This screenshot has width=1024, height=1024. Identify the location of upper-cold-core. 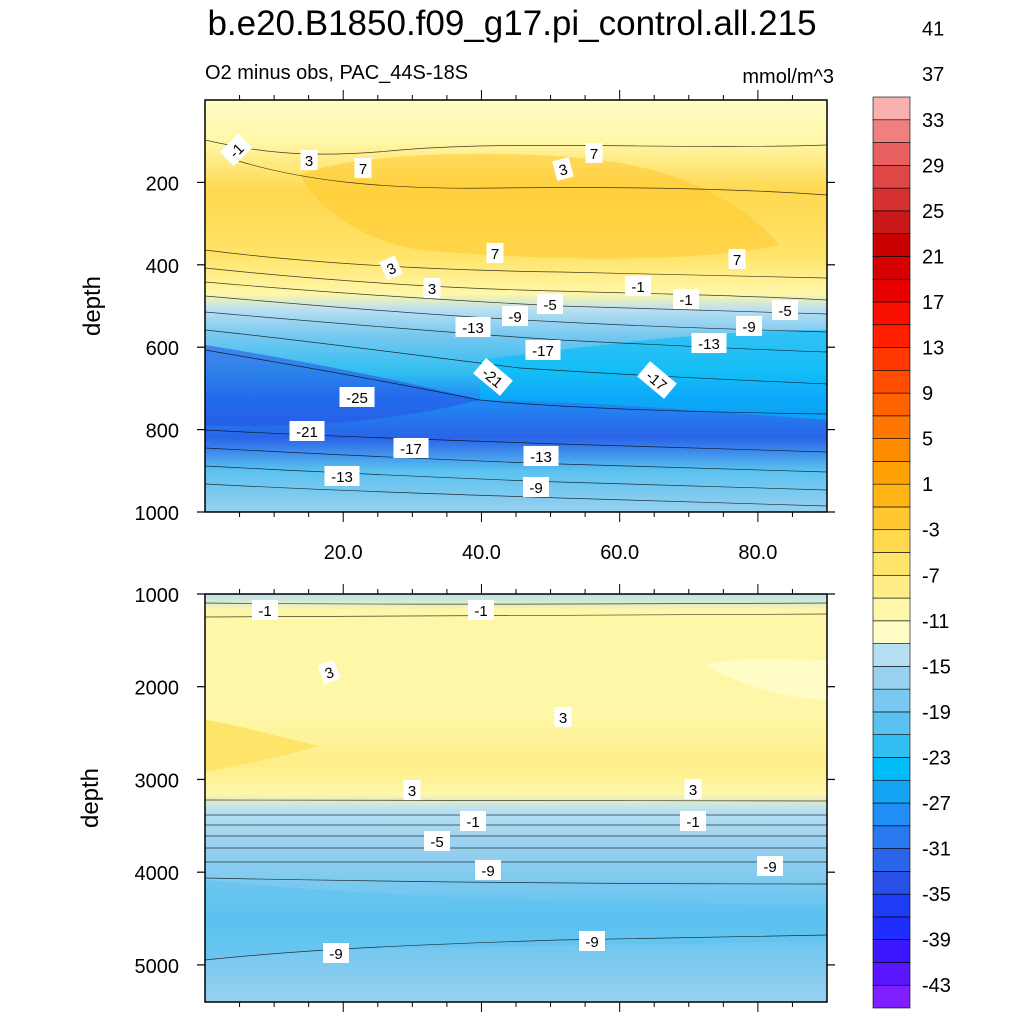
(342, 386).